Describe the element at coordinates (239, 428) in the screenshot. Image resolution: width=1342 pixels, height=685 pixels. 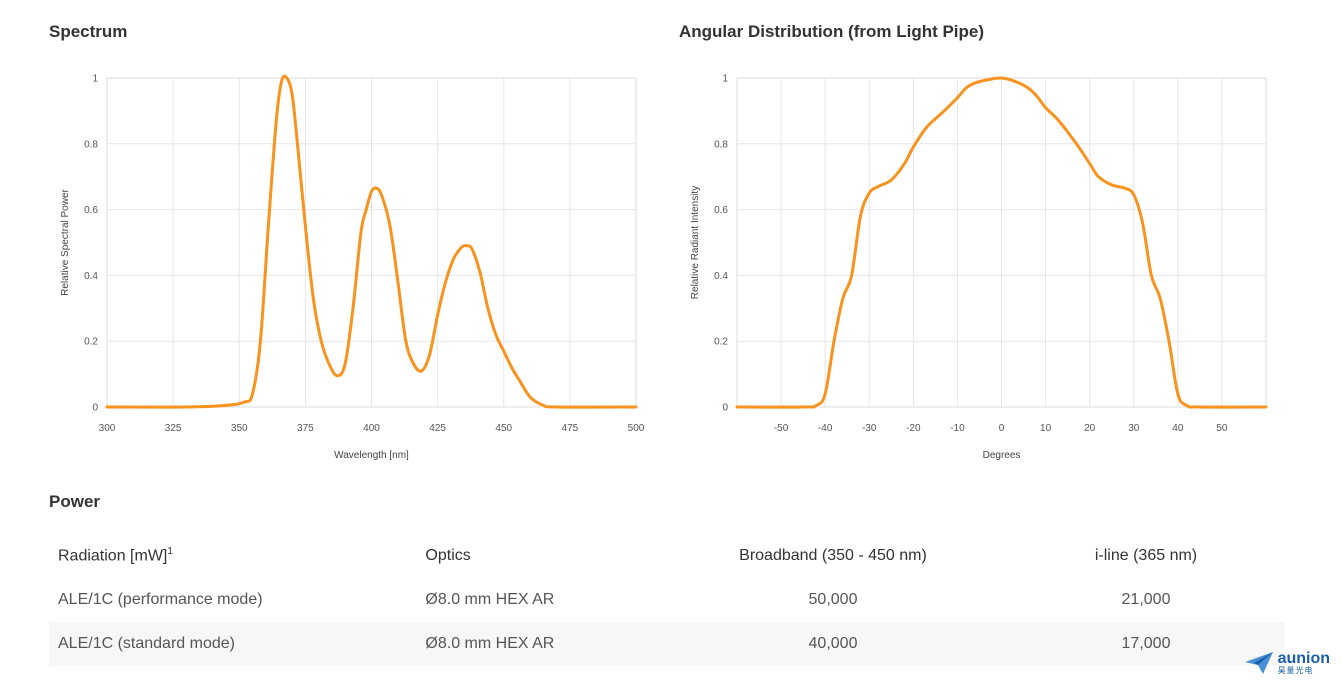
I see `spectrum-x-tick-label: 350` at that location.